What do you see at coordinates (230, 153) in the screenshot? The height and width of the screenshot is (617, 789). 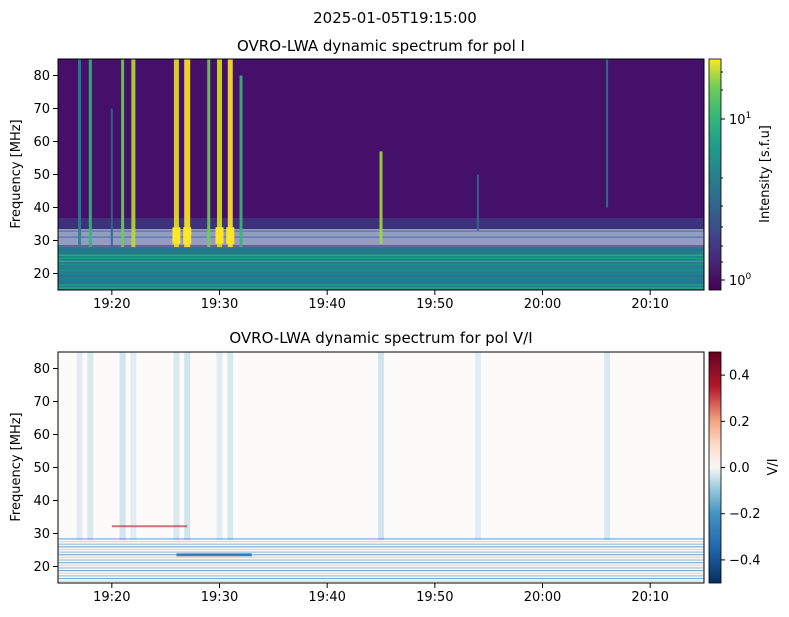 I see `burst-1931` at bounding box center [230, 153].